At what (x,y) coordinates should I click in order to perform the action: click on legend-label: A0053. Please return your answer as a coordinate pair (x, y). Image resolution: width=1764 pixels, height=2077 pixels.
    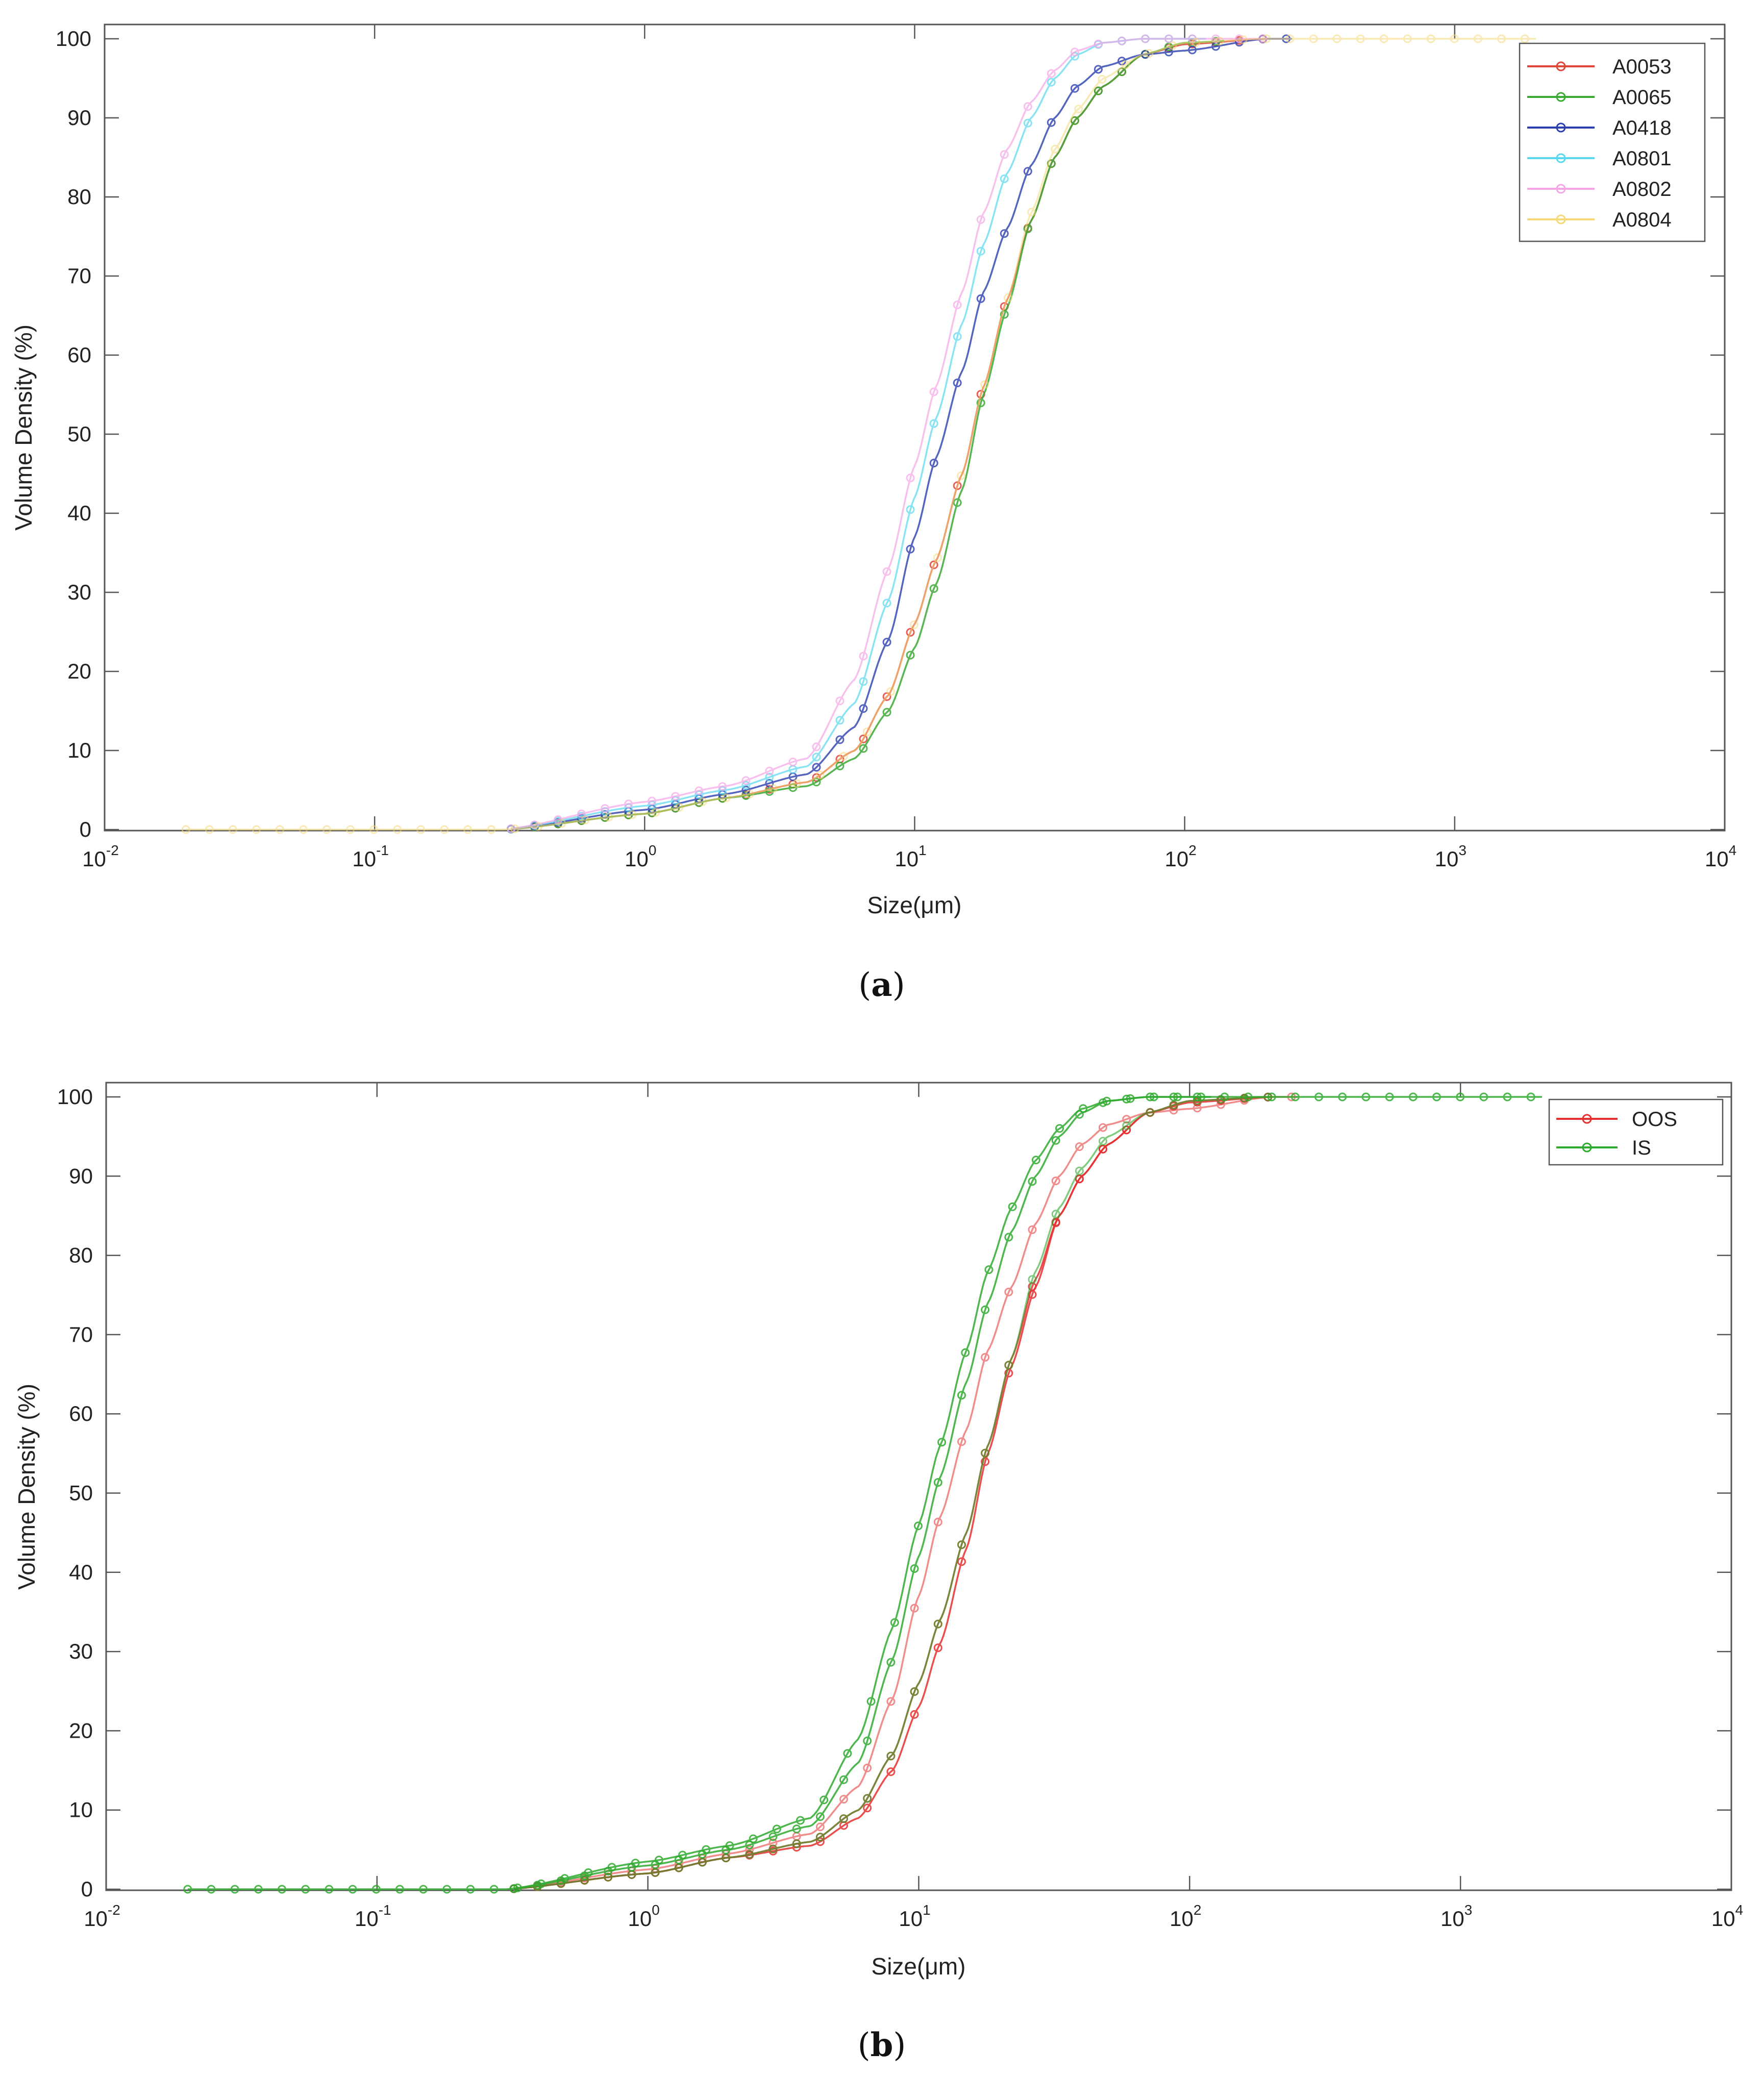
    Looking at the image, I should click on (1642, 67).